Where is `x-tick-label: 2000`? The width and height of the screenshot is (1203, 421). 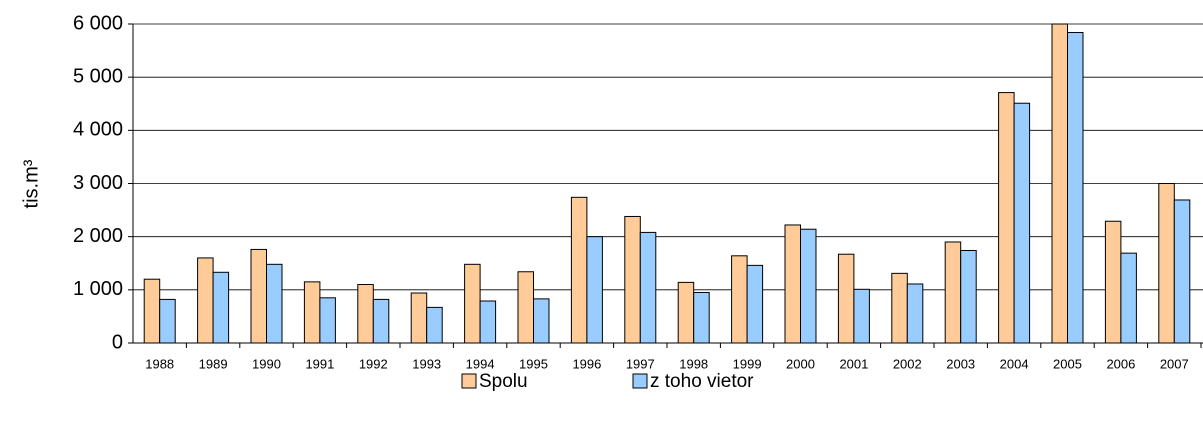 x-tick-label: 2000 is located at coordinates (800, 363).